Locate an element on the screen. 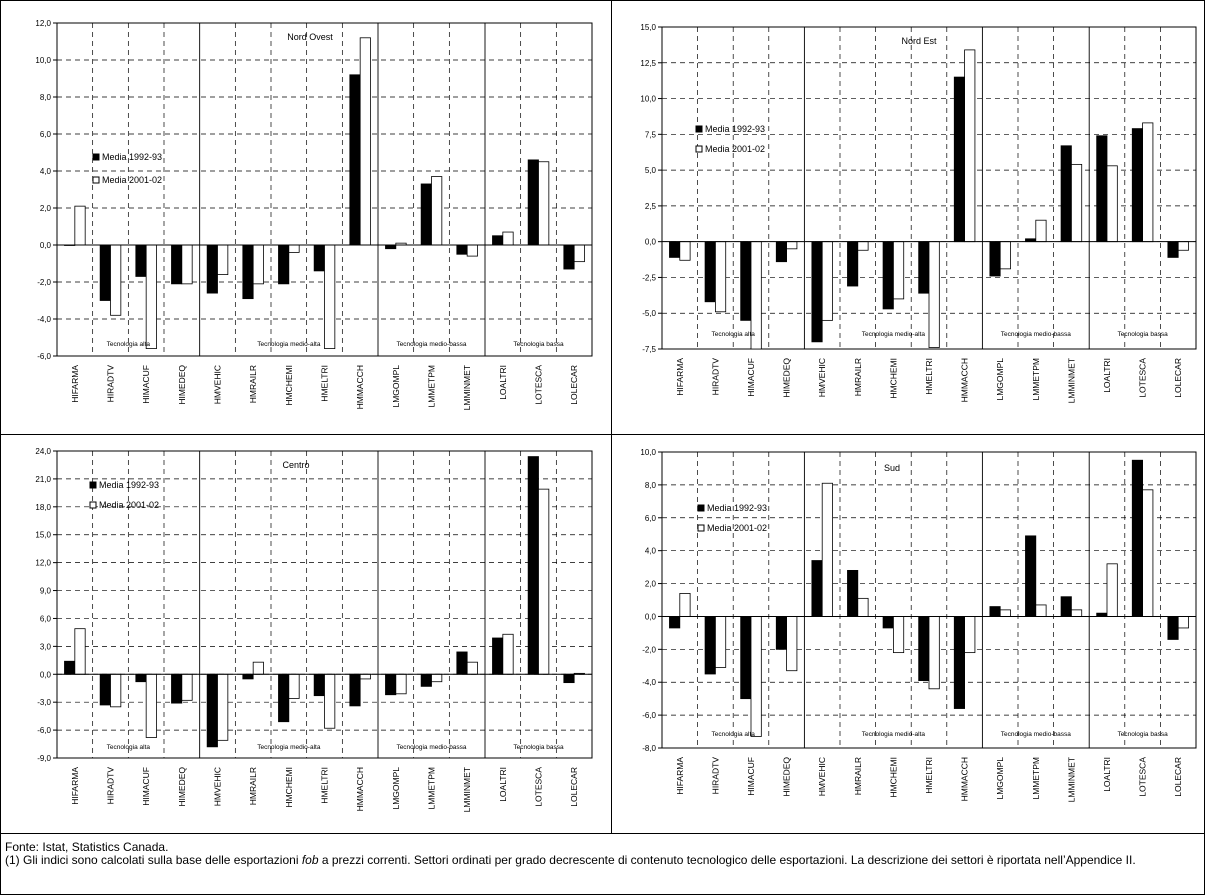 The width and height of the screenshot is (1205, 895). y-tick-label: 9,0 is located at coordinates (46, 591).